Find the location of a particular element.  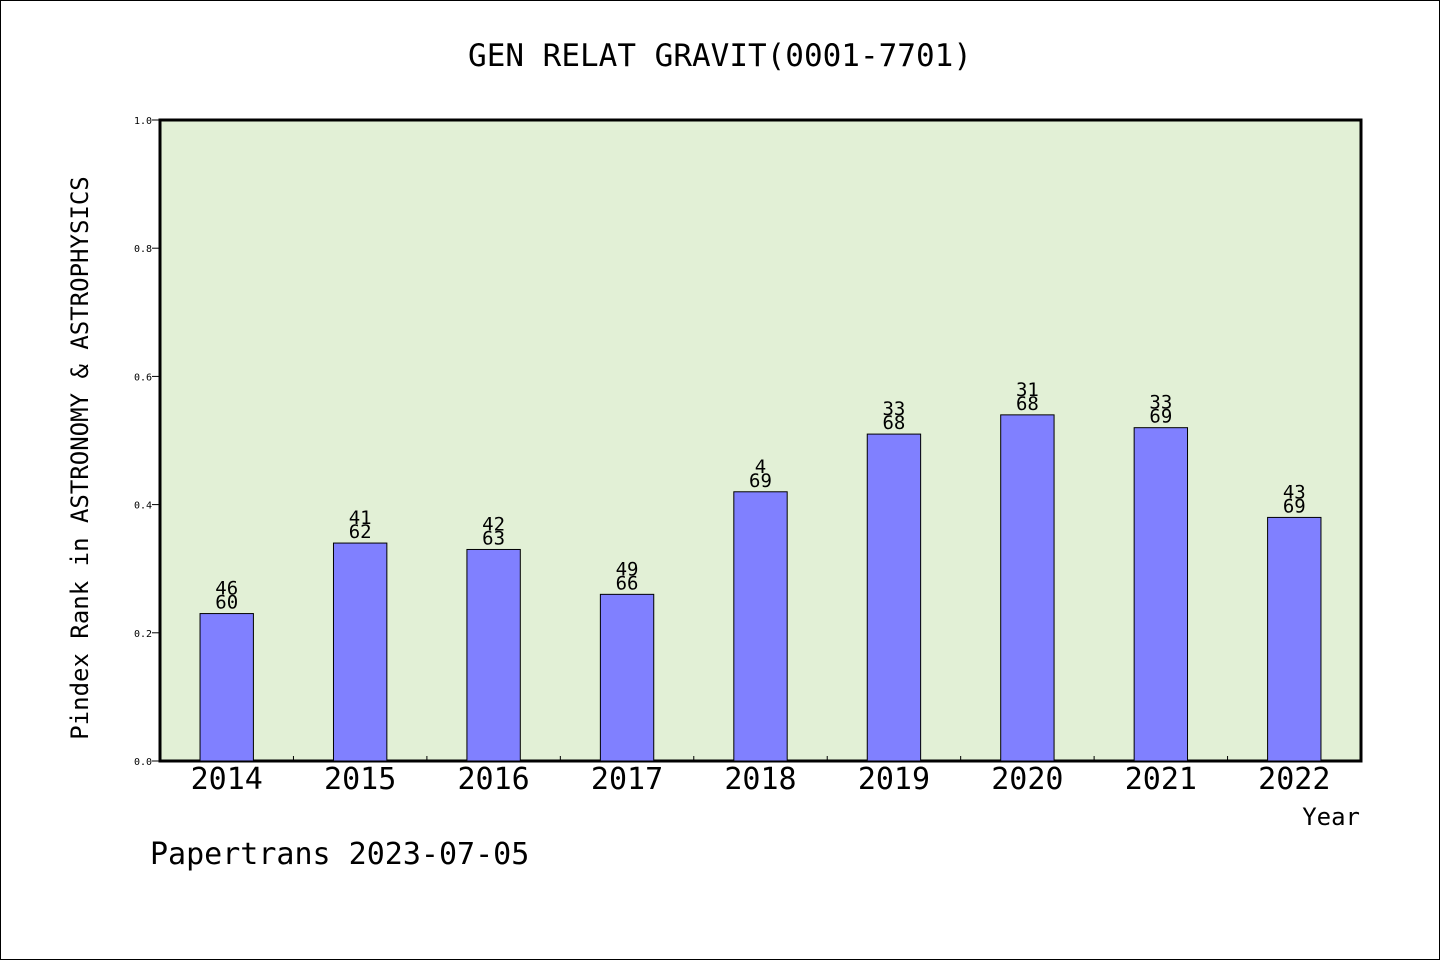

y-axis-label: Pindex Rank in ASTRONOMY & ASTROPHYSICS is located at coordinates (80, 458).